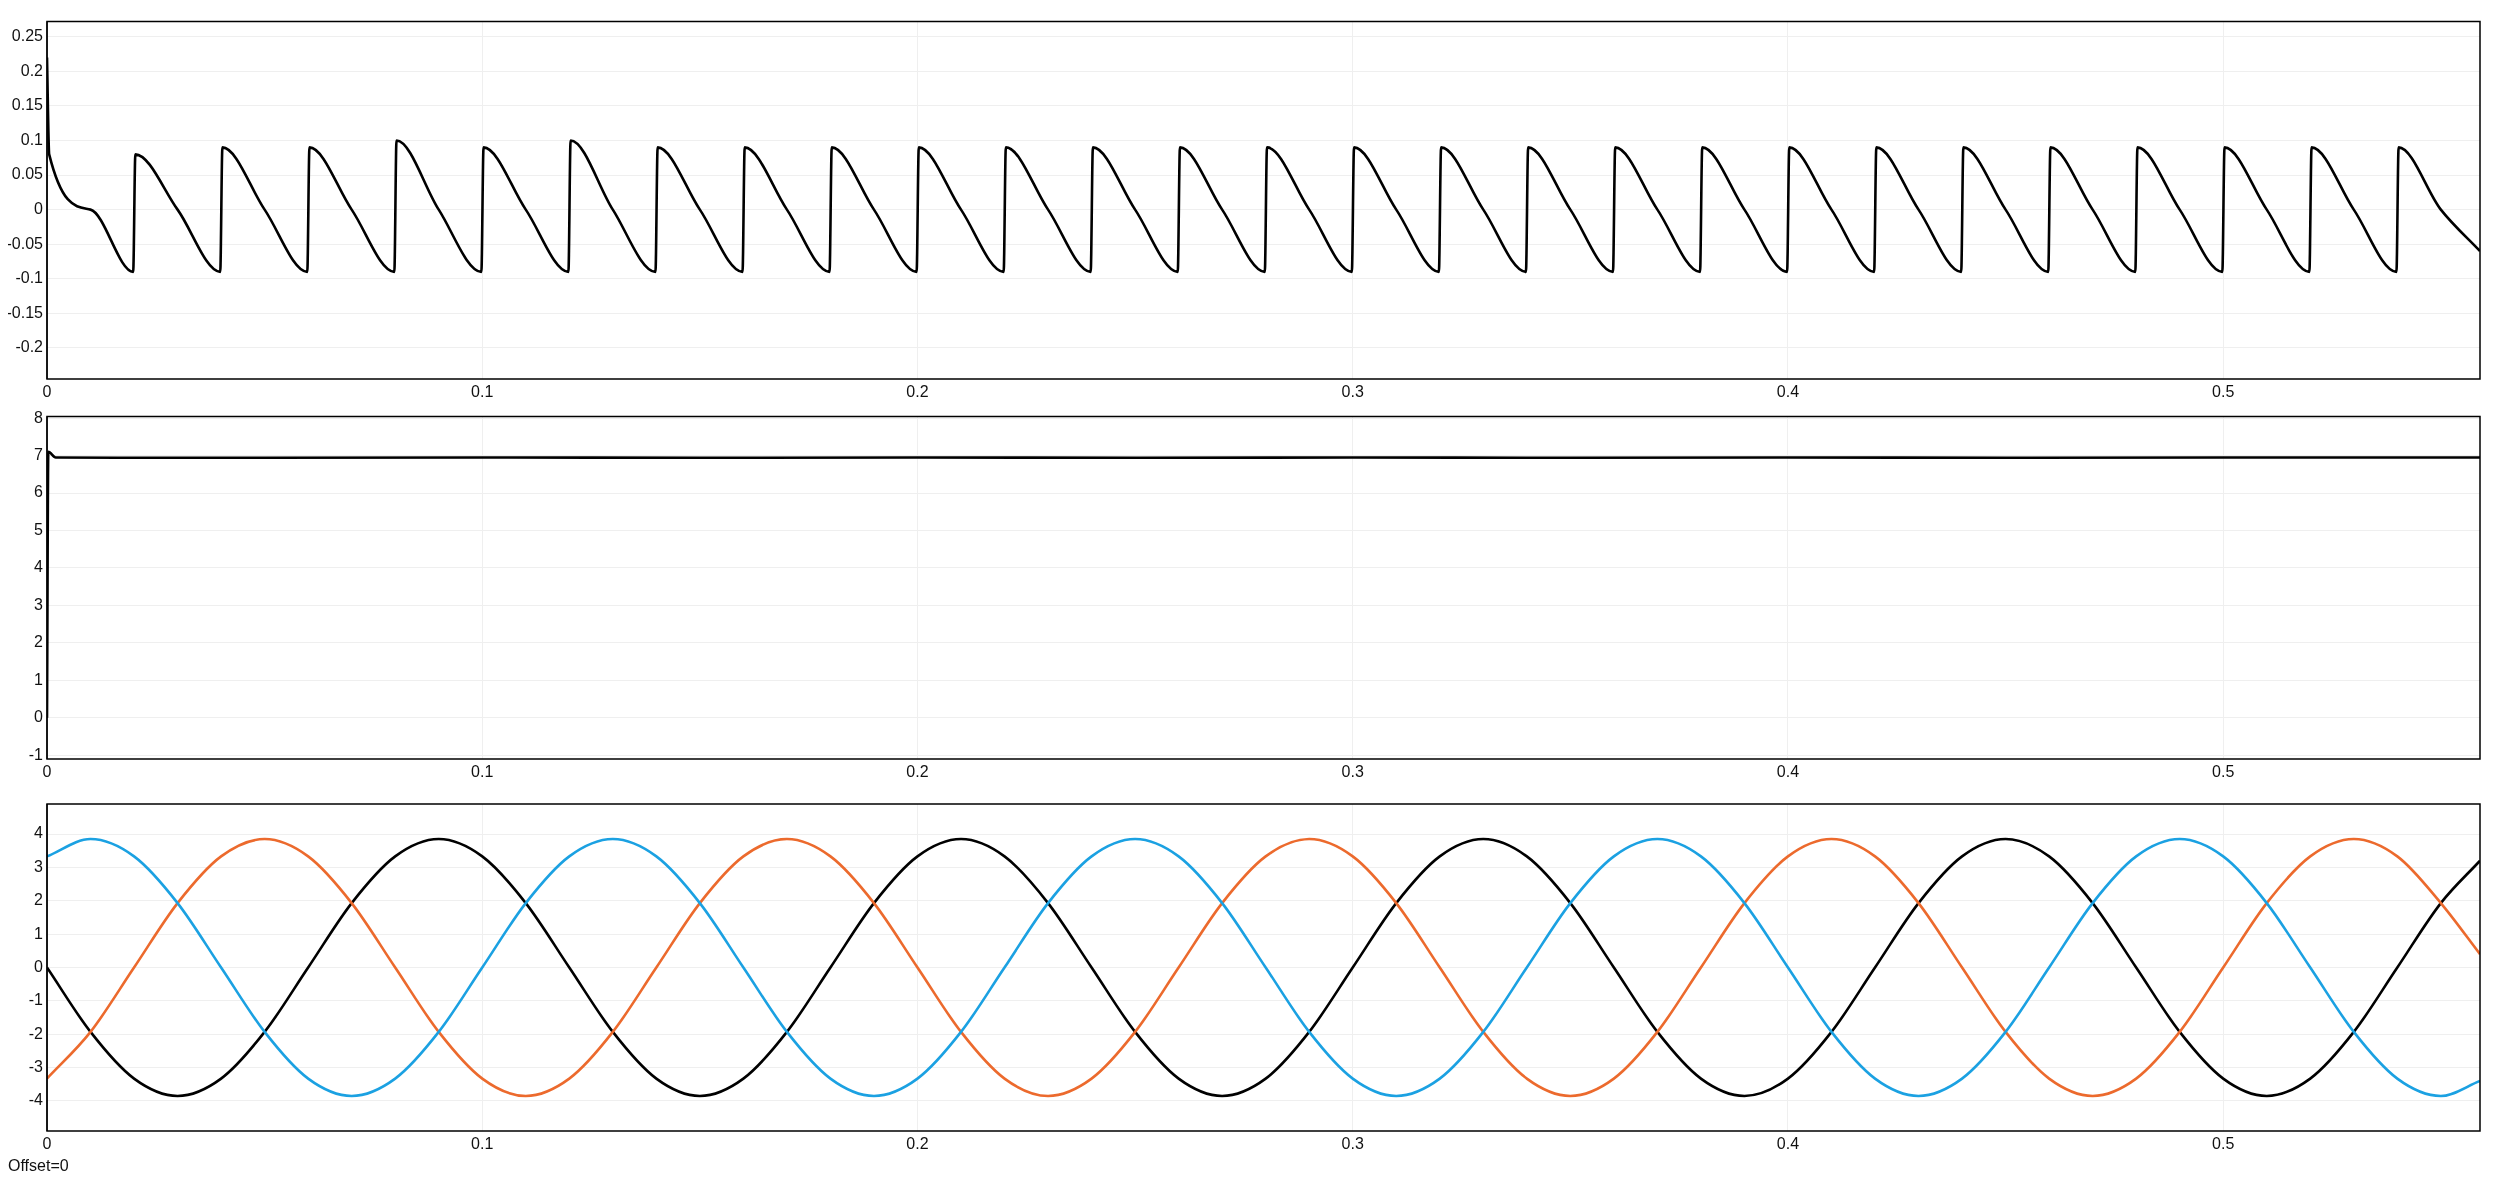 Image resolution: width=2500 pixels, height=1186 pixels. I want to click on text: Offset=0, so click(39, 1166).